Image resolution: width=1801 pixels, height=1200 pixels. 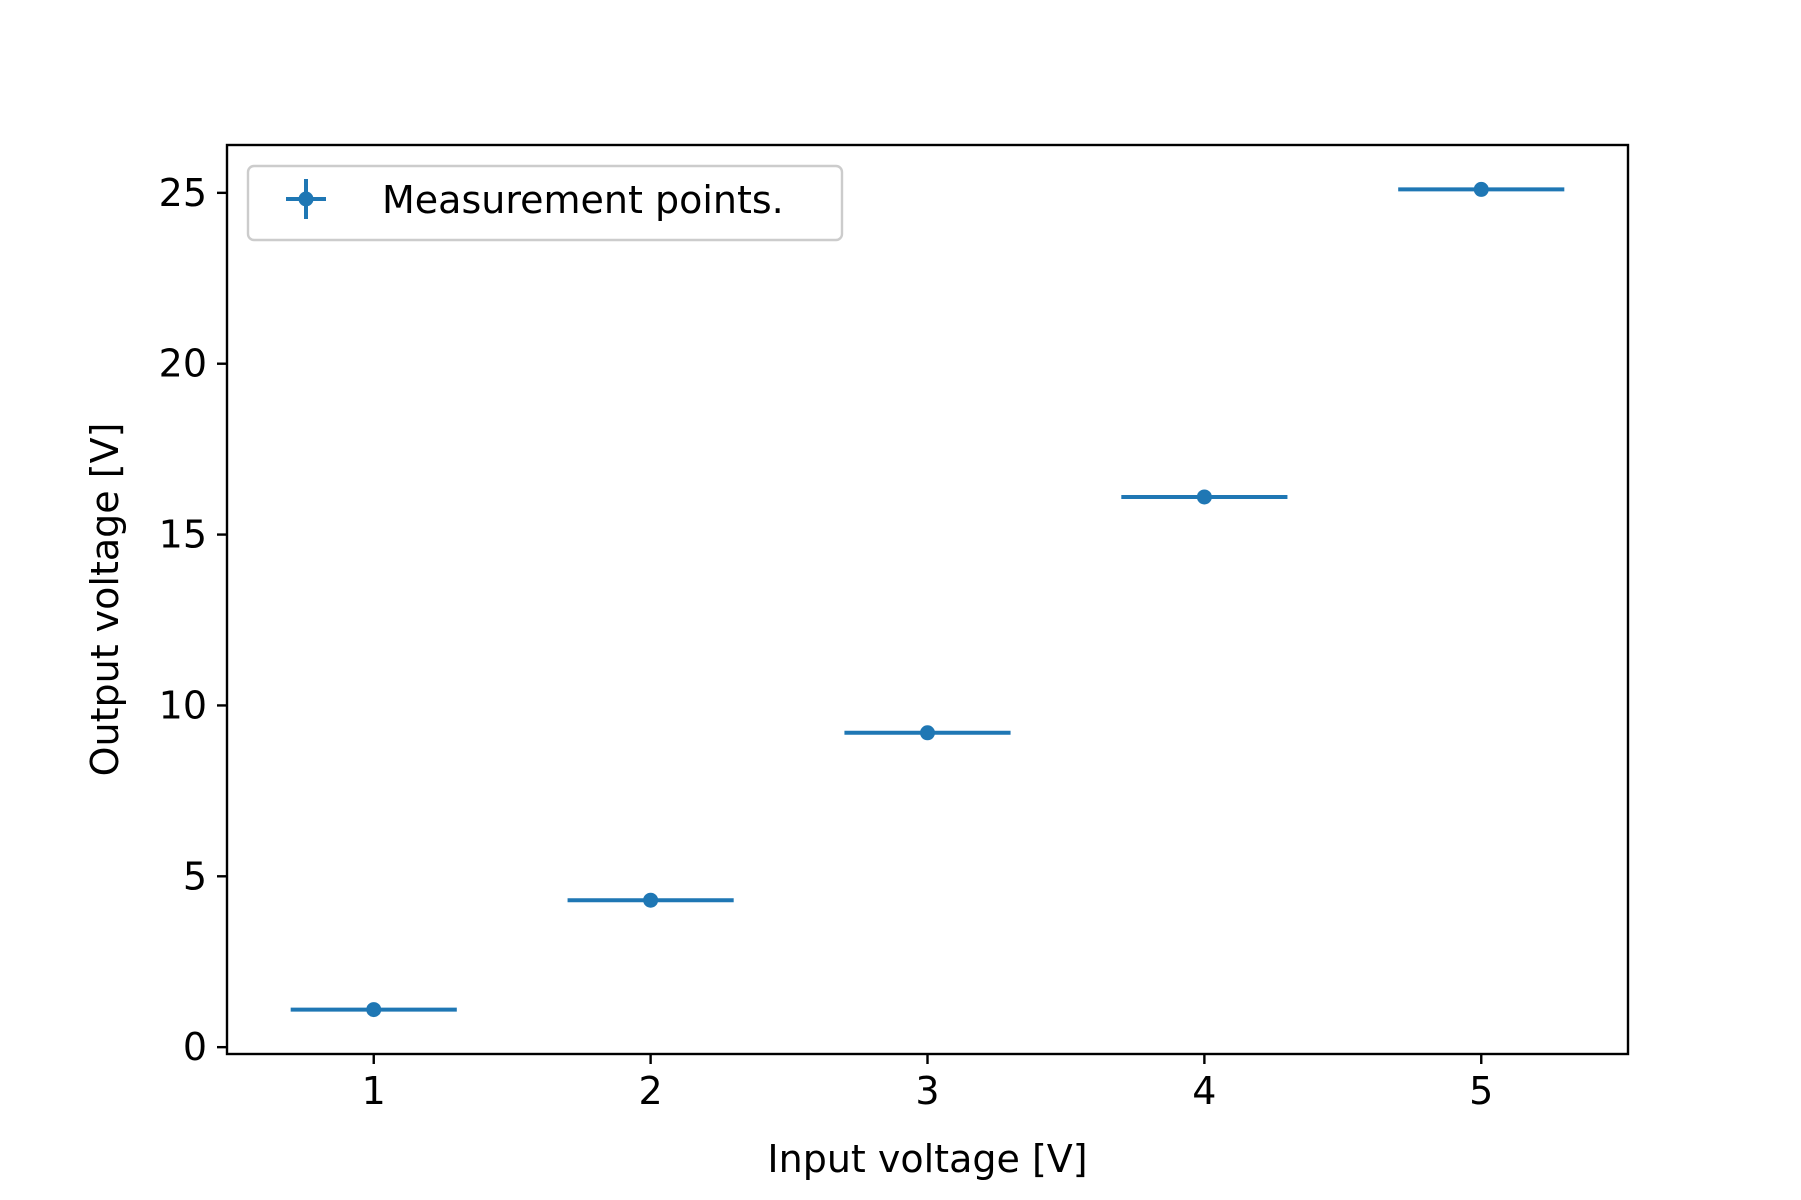 I want to click on legend: Measurement points., so click(x=545, y=203).